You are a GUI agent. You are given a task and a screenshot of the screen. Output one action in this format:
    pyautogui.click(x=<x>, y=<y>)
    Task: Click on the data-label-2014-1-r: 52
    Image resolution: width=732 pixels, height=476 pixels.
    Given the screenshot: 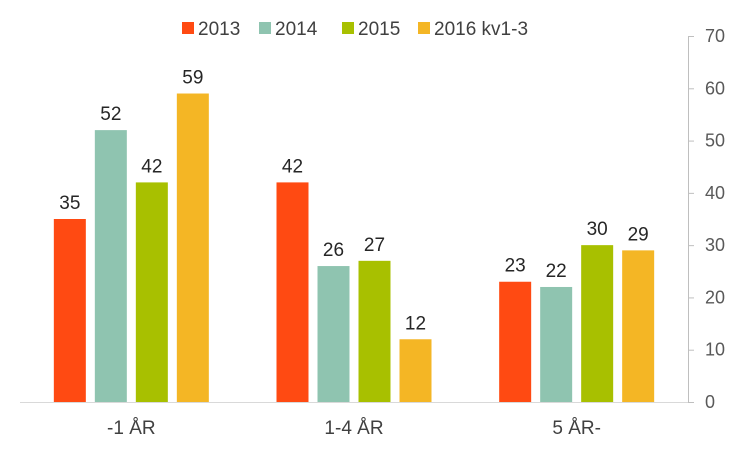 What is the action you would take?
    pyautogui.click(x=110, y=114)
    